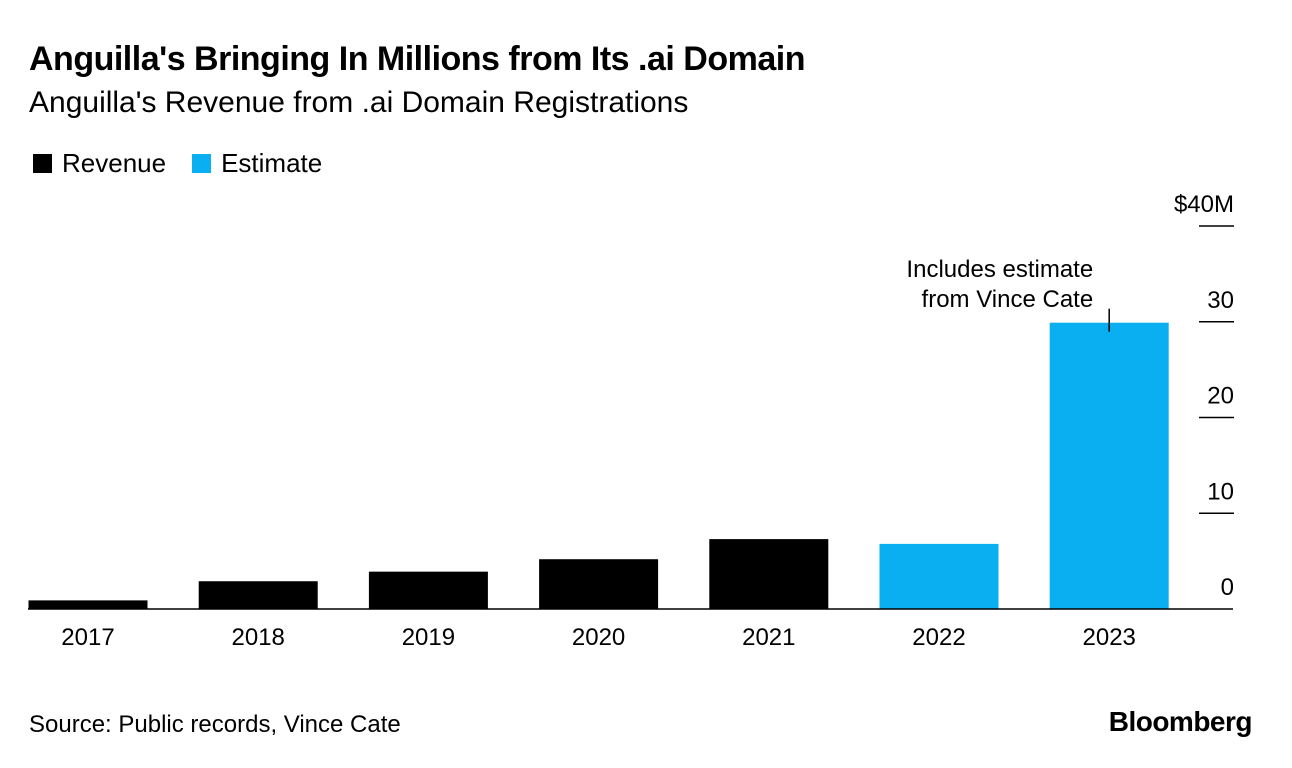 The width and height of the screenshot is (1292, 768). What do you see at coordinates (190, 163) in the screenshot?
I see `legend: Revenue Estimate` at bounding box center [190, 163].